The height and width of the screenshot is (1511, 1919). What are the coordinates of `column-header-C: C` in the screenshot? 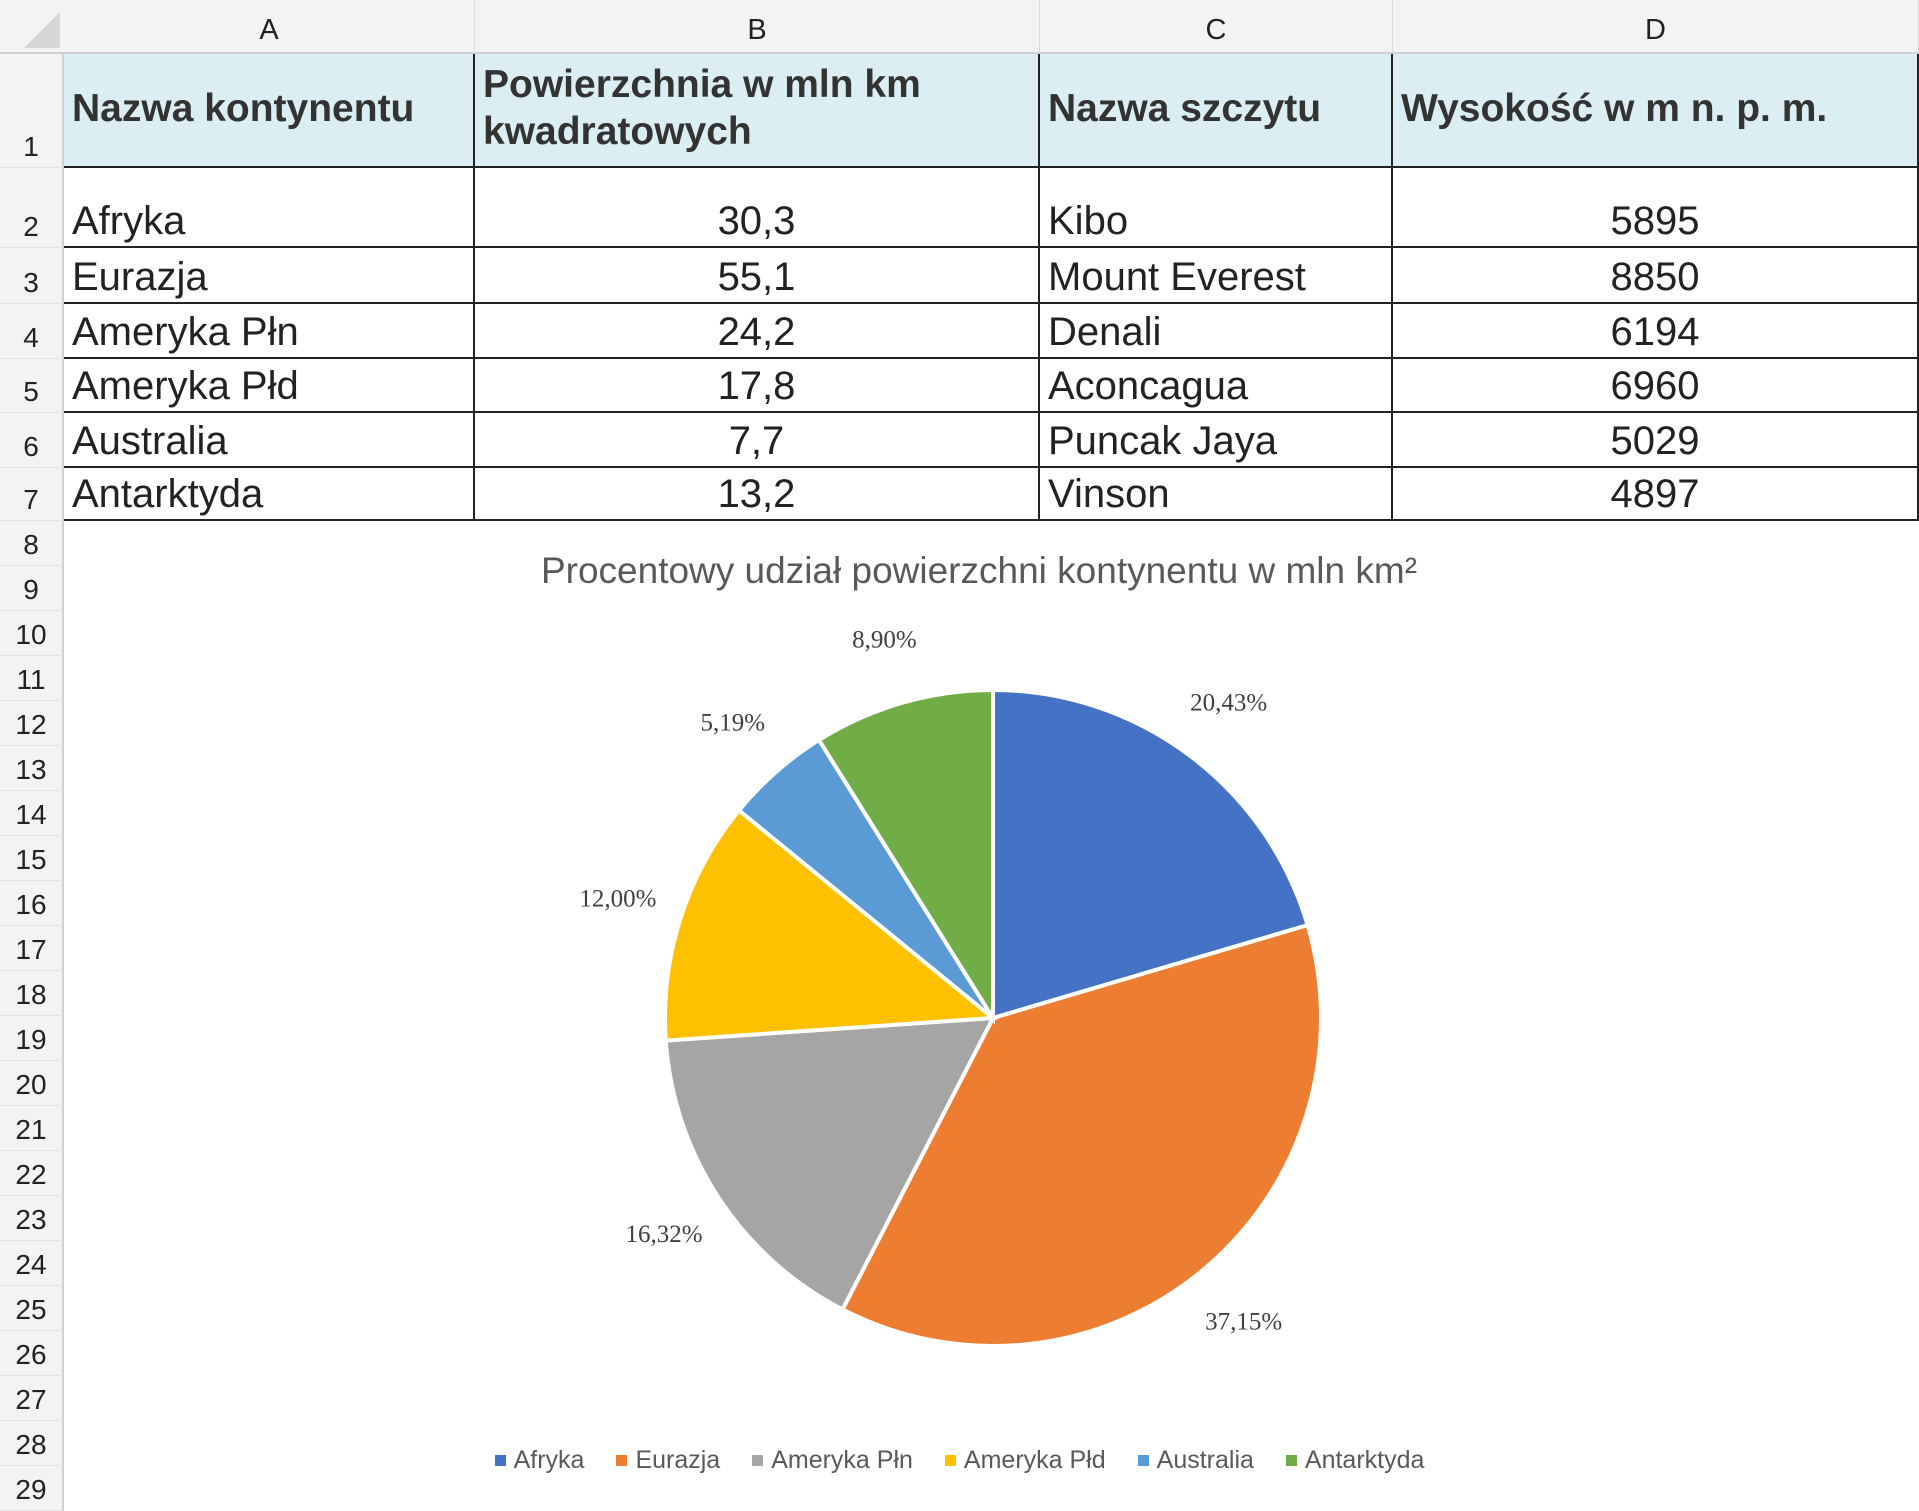 It's located at (1216, 27).